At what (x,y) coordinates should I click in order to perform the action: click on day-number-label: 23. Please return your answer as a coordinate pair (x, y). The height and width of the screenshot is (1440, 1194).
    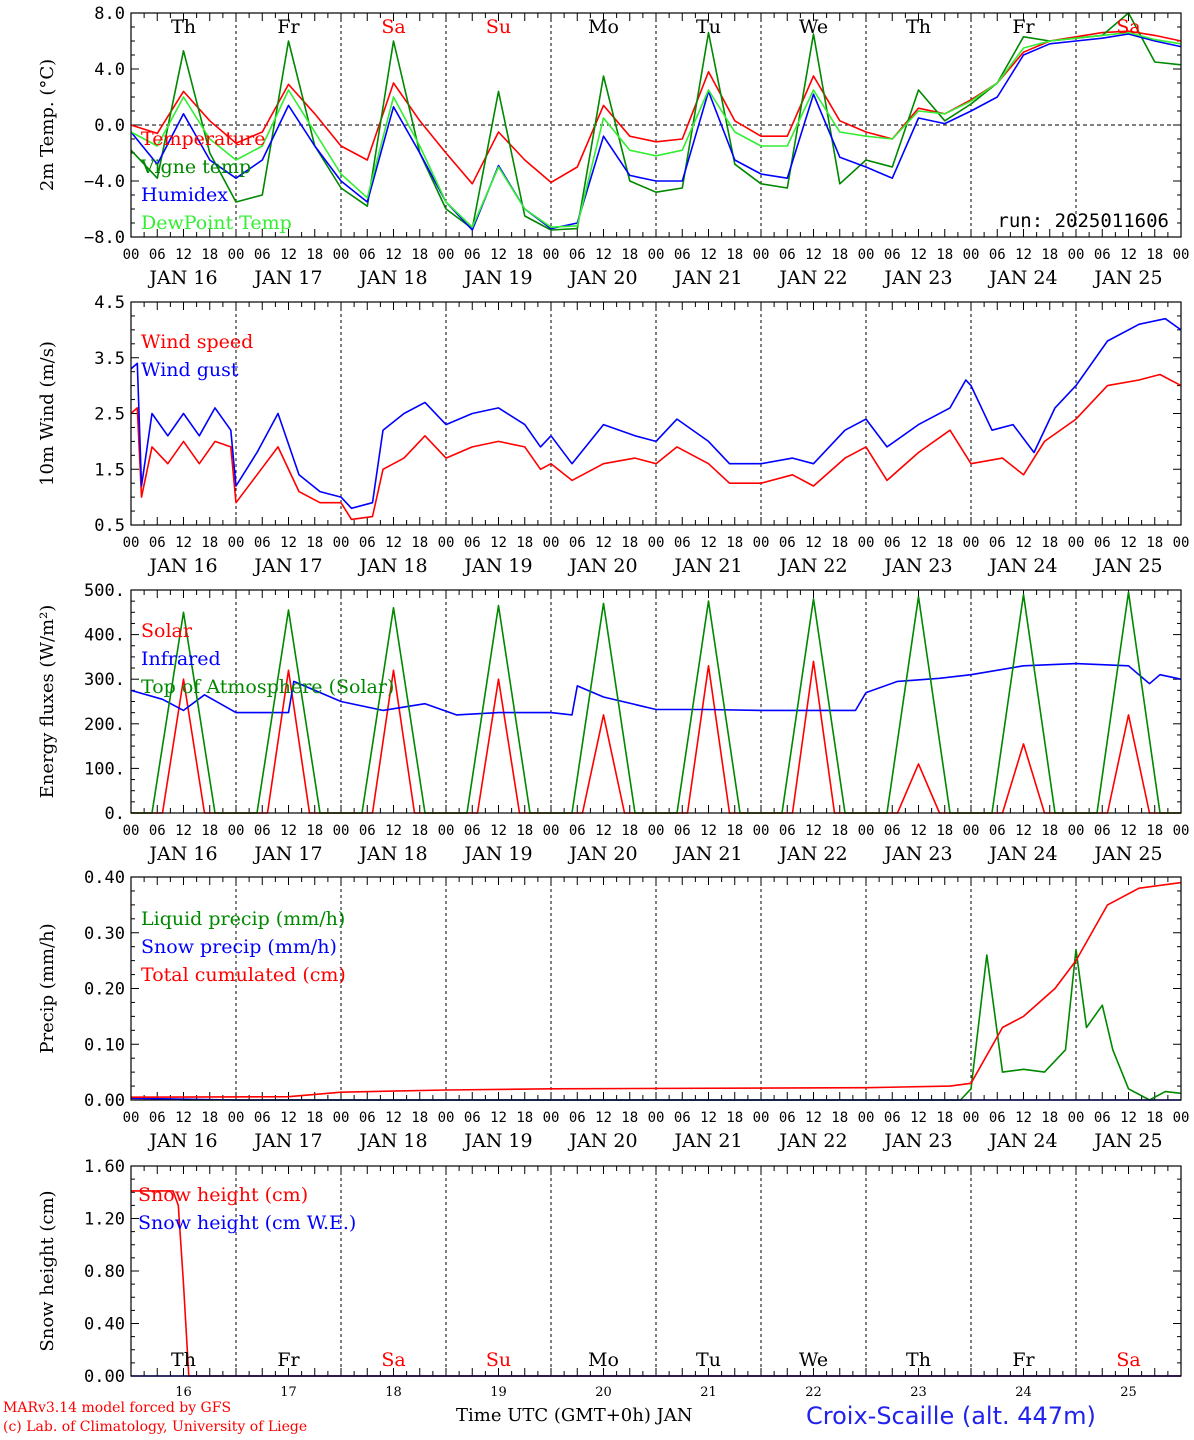
    Looking at the image, I should click on (918, 1392).